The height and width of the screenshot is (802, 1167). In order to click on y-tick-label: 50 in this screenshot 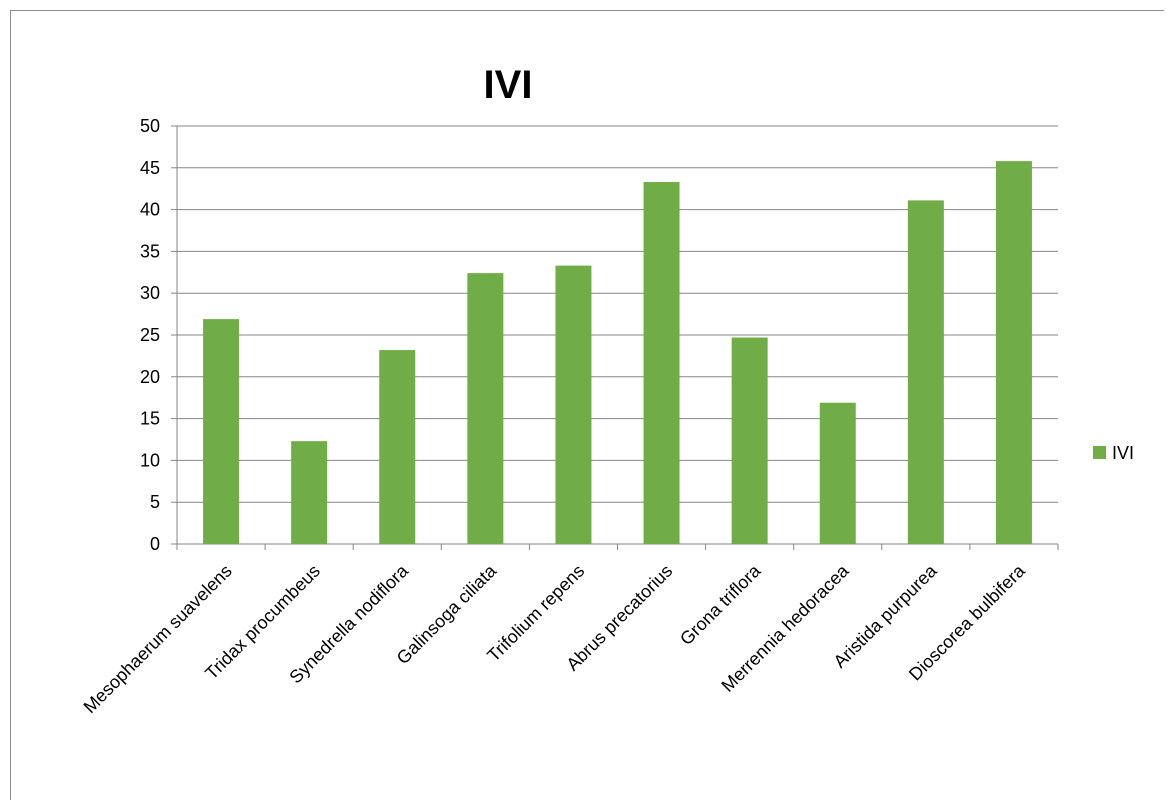, I will do `click(150, 126)`.